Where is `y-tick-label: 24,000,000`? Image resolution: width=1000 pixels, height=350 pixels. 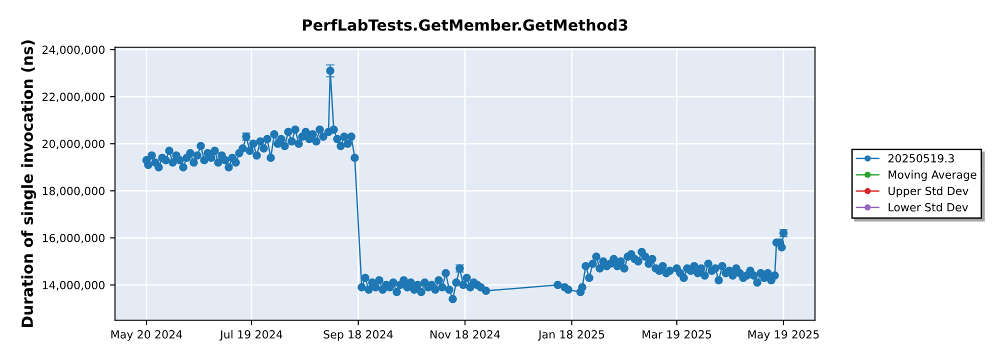
y-tick-label: 24,000,000 is located at coordinates (73, 51).